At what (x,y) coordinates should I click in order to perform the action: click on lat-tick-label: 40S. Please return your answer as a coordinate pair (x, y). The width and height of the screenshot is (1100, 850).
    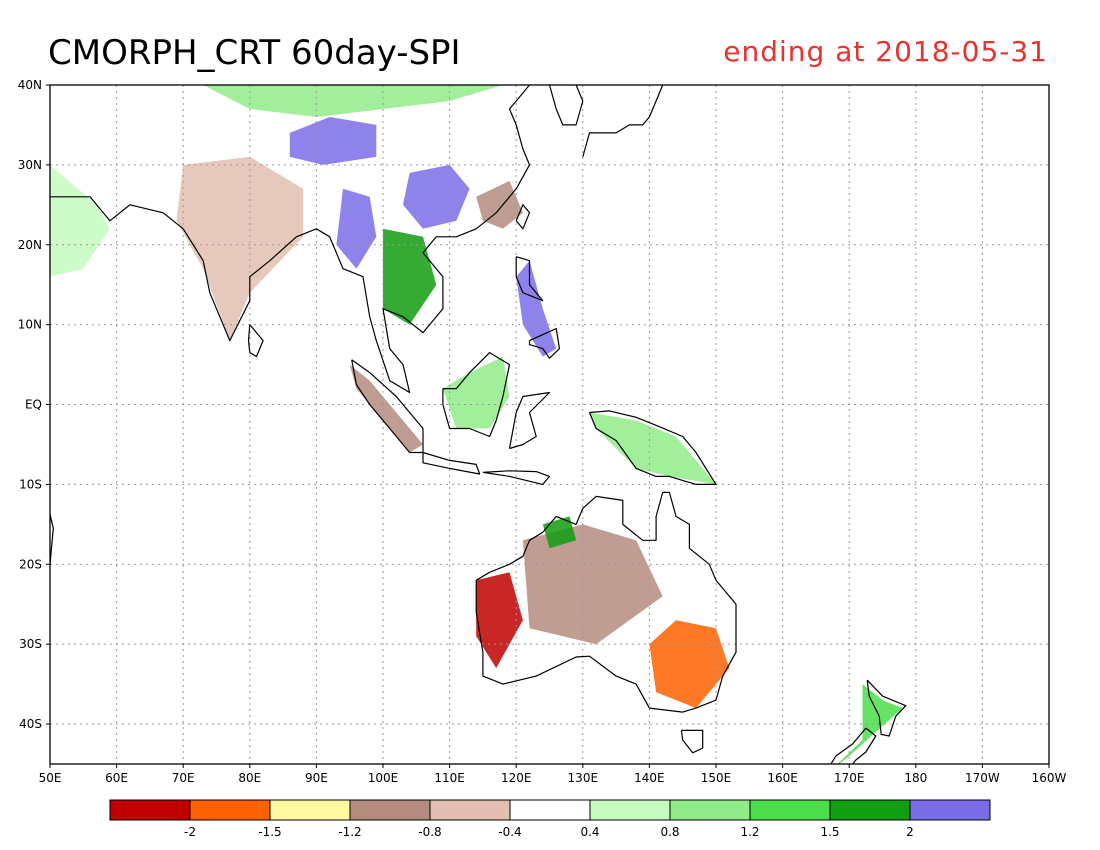
    Looking at the image, I should click on (30, 724).